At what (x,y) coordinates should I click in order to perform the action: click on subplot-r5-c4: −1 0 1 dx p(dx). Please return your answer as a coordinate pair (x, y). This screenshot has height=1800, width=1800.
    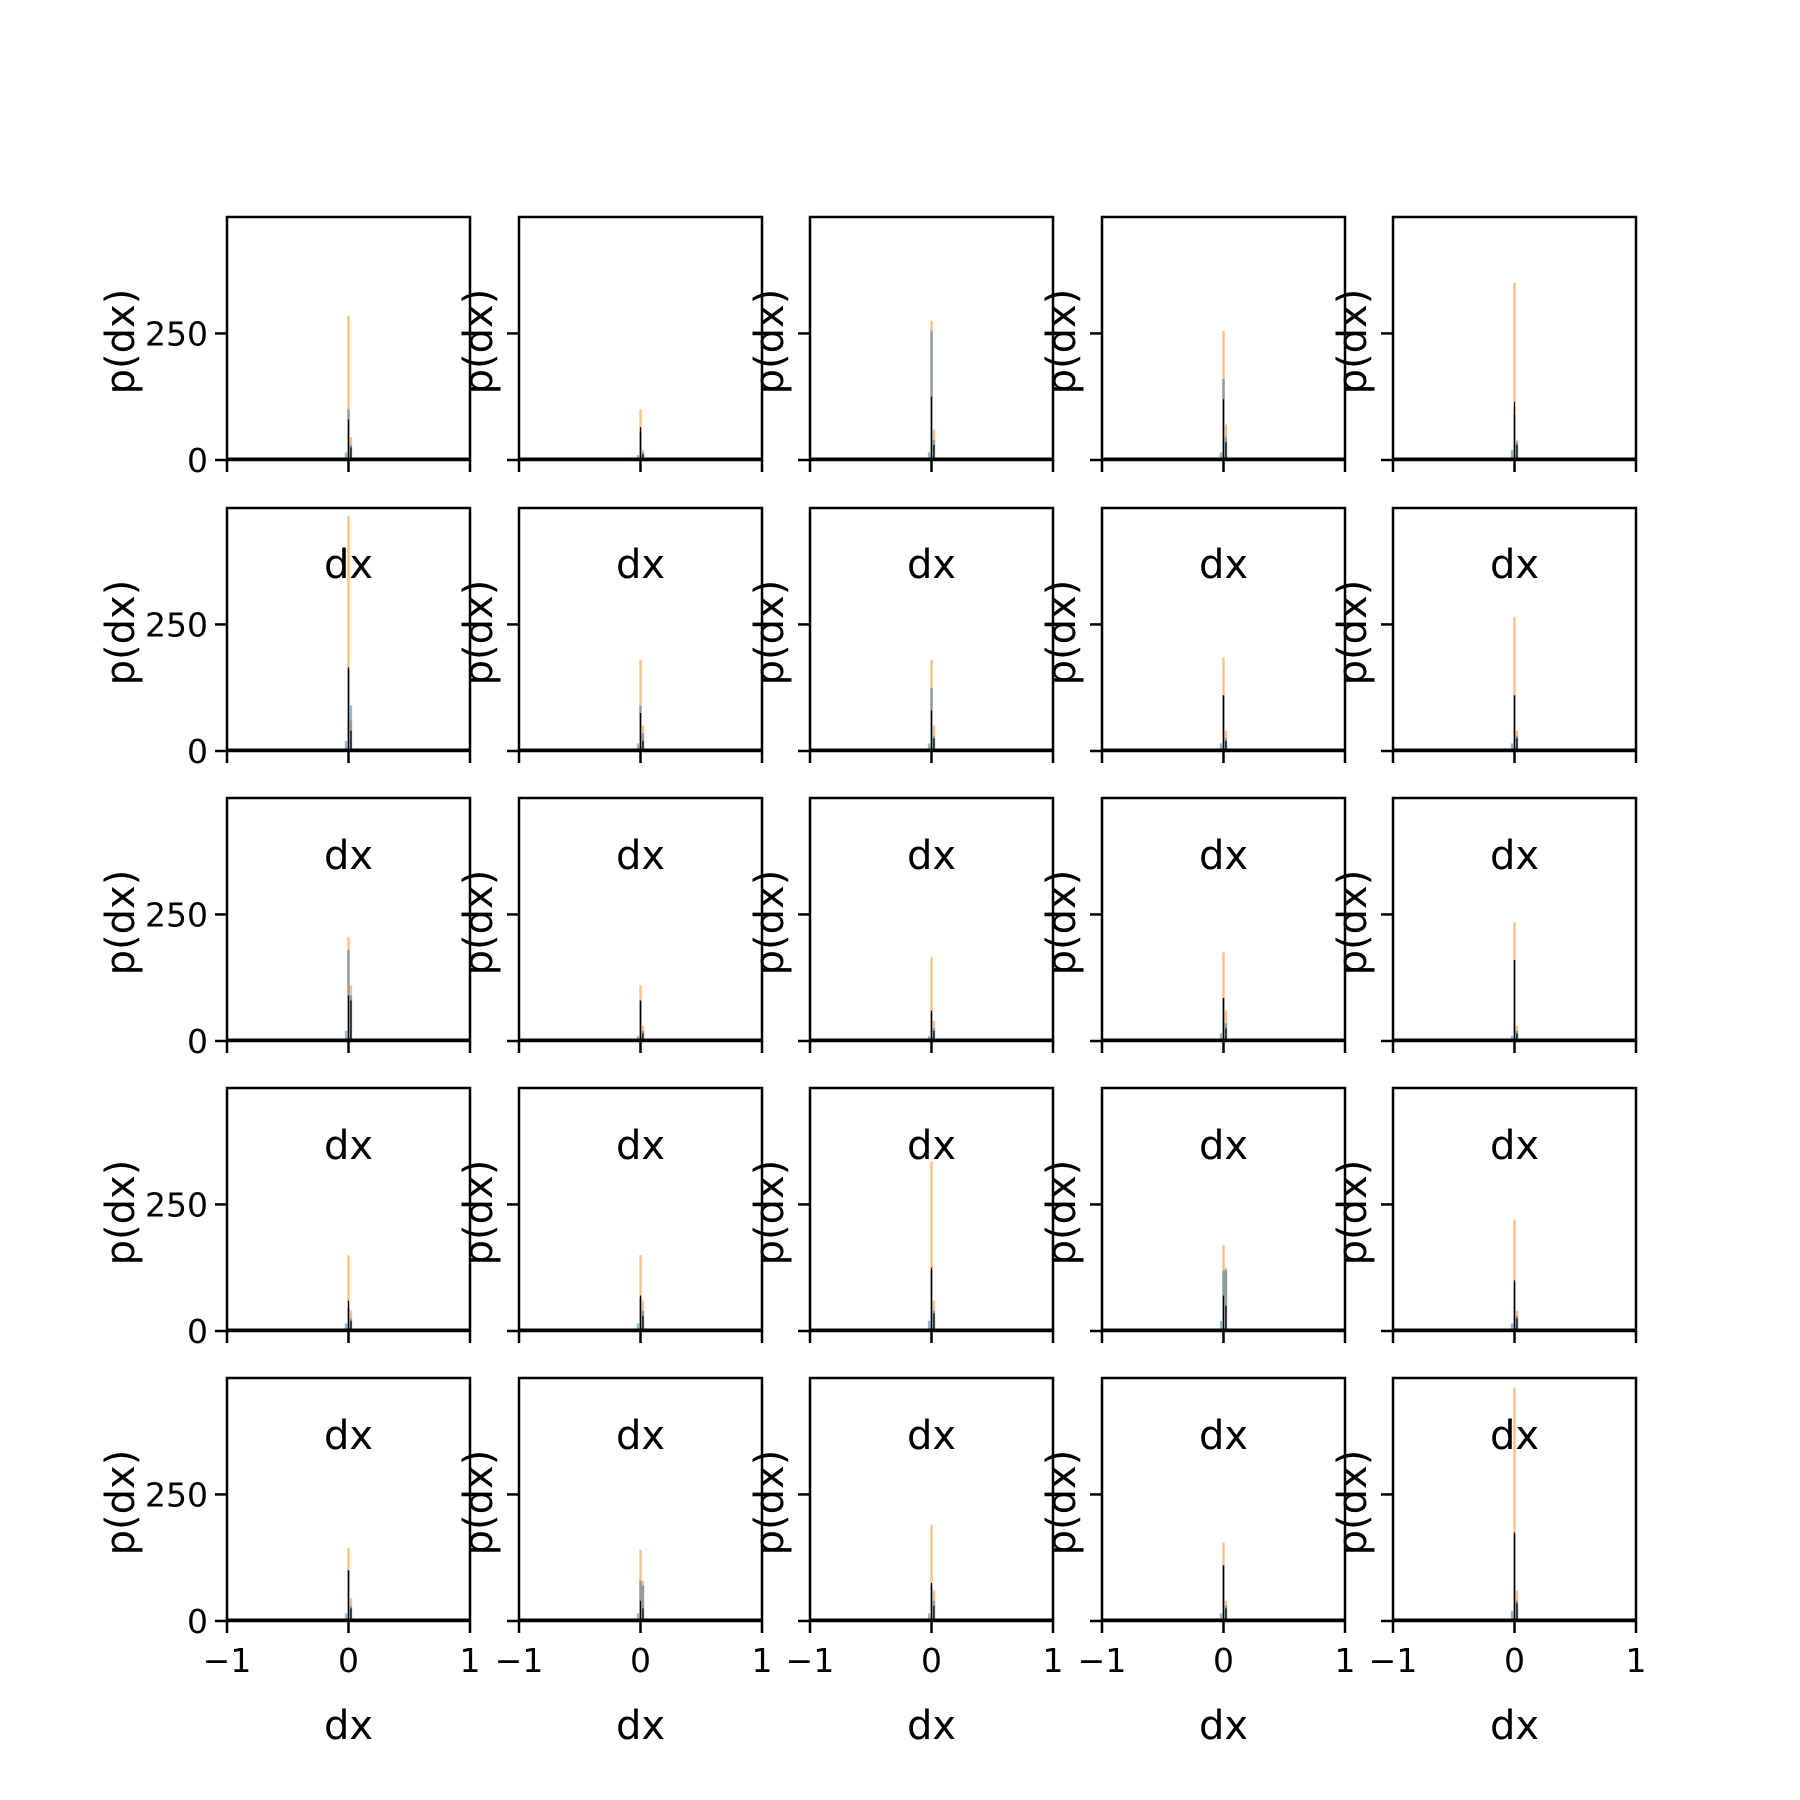
    Looking at the image, I should click on (1197, 1562).